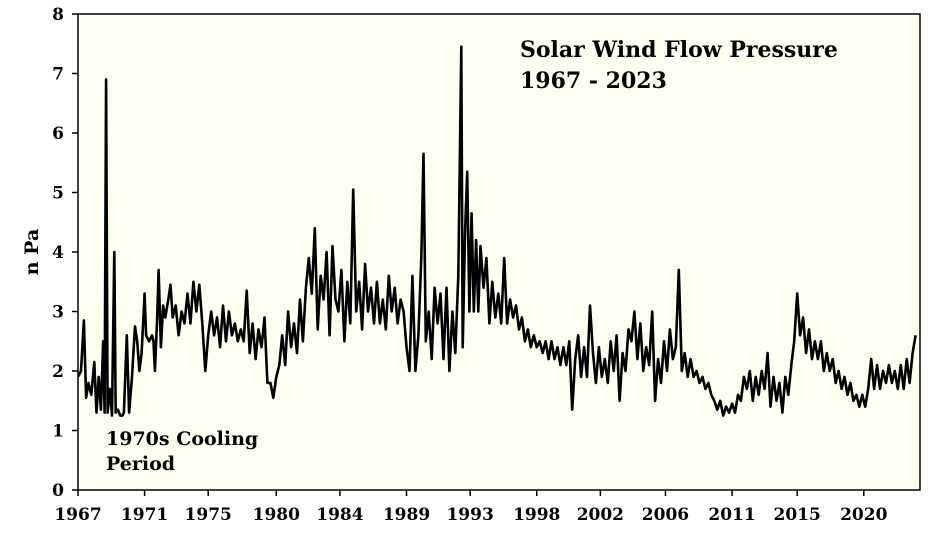 The image size is (940, 536). What do you see at coordinates (797, 515) in the screenshot?
I see `x-tick-label: 2015` at bounding box center [797, 515].